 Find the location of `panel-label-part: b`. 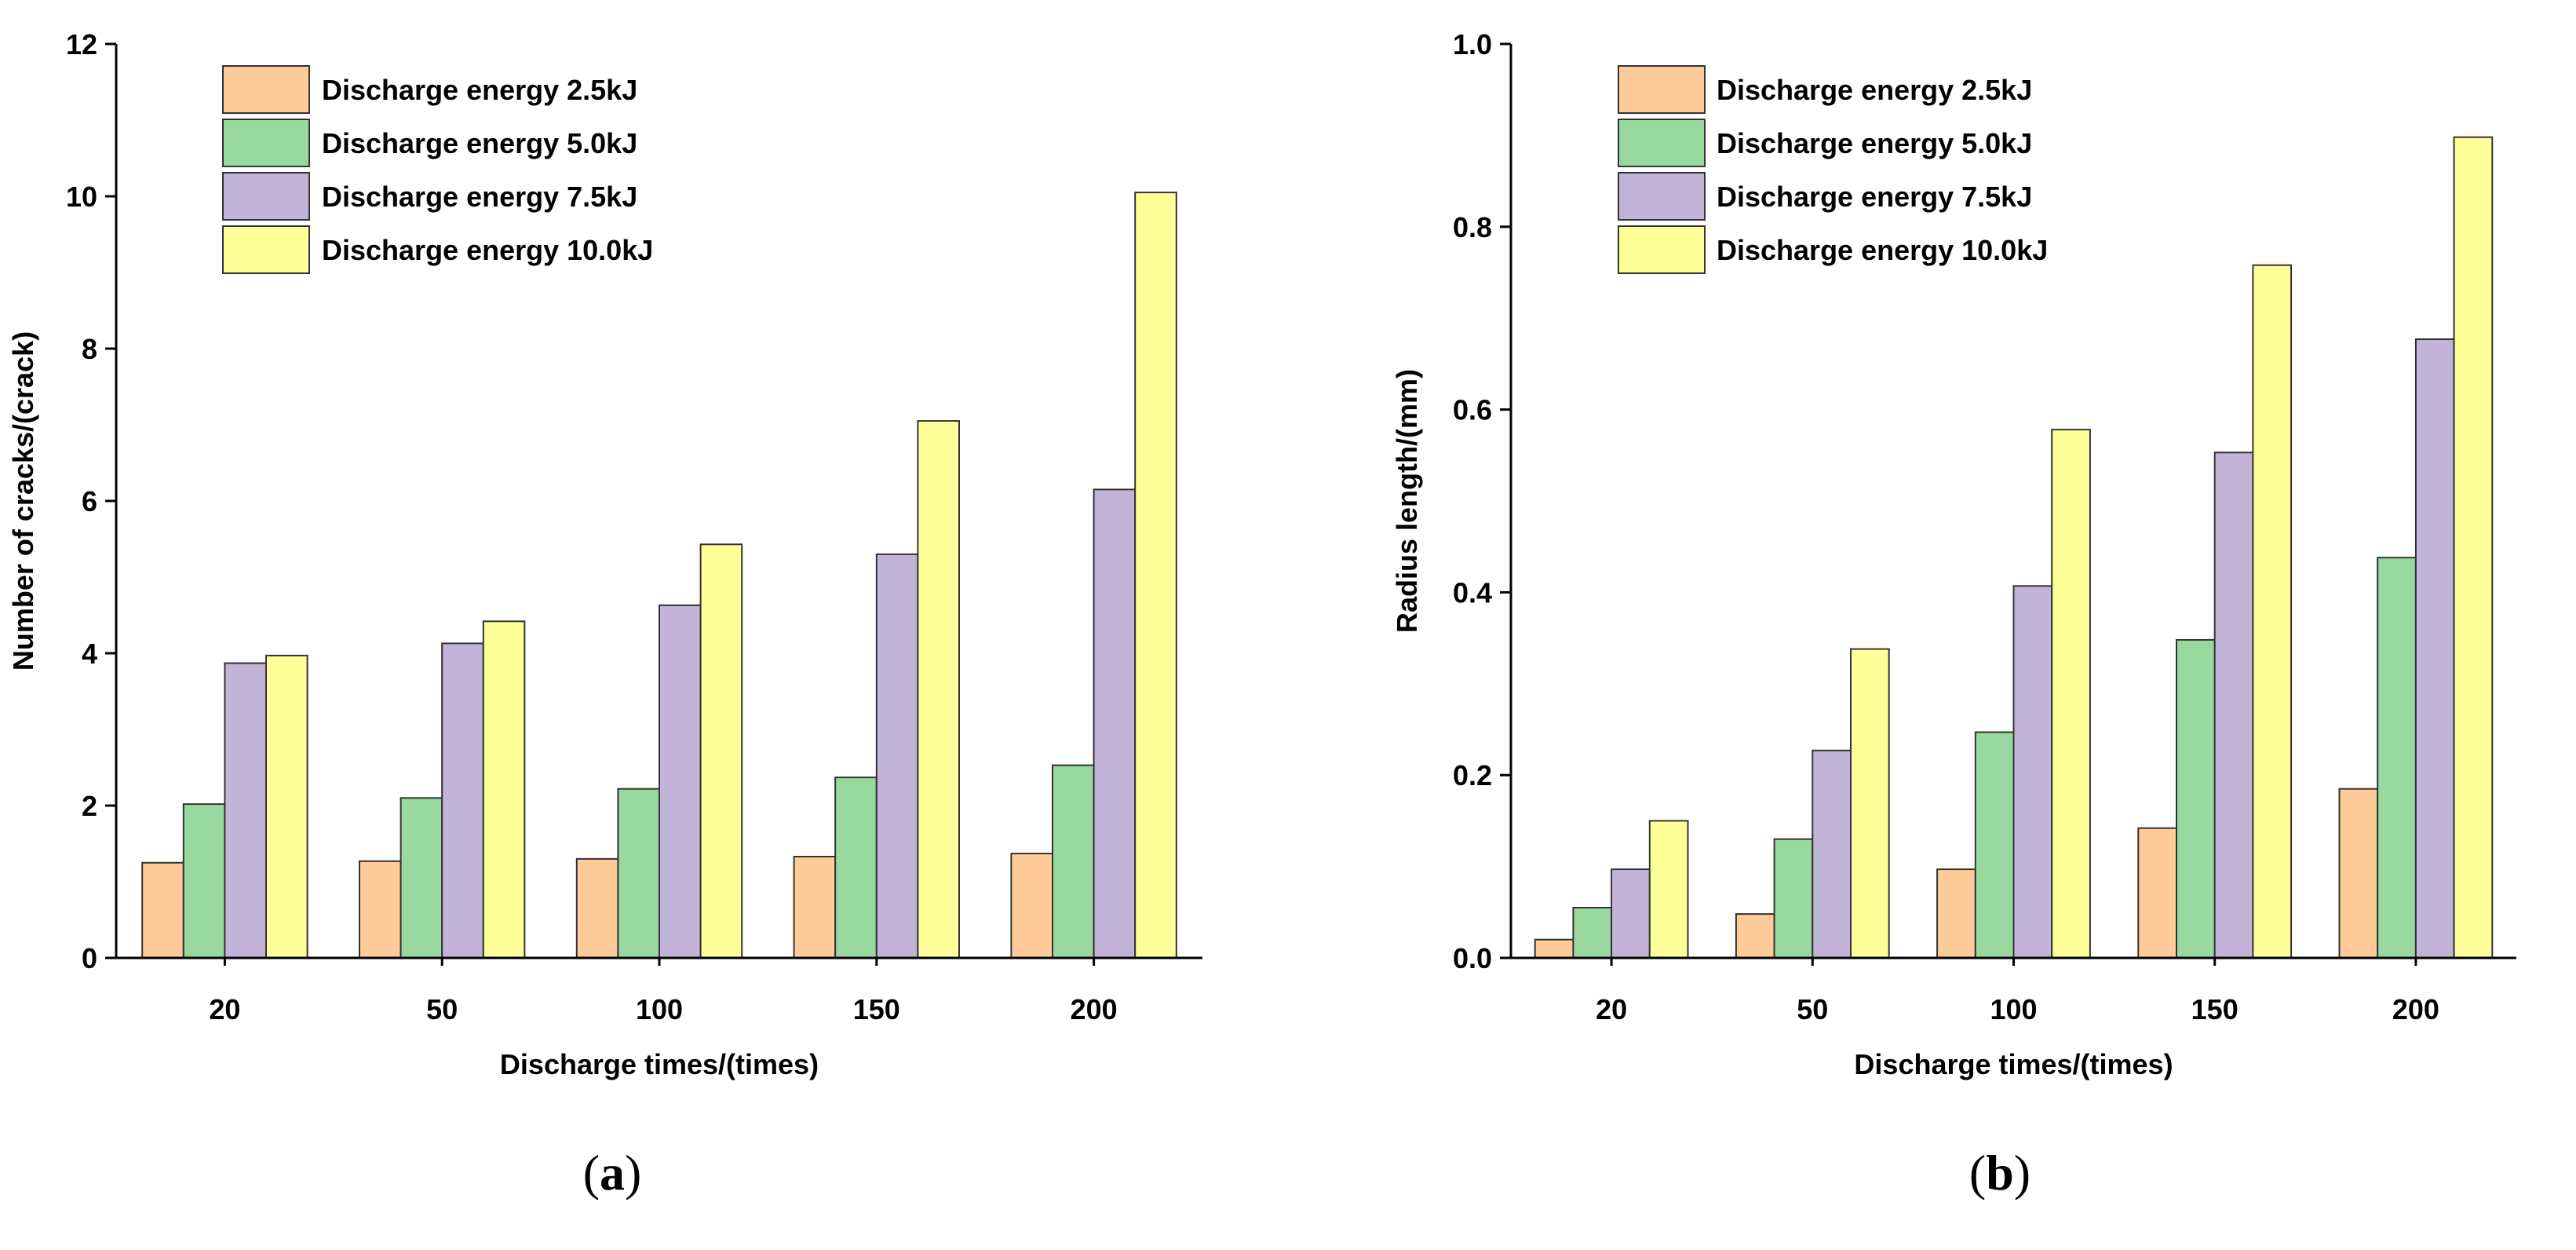

panel-label-part: b is located at coordinates (2000, 1173).